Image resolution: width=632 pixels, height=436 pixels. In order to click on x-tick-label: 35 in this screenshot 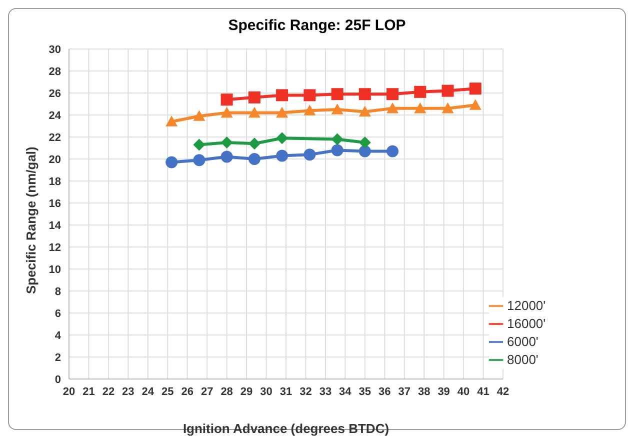, I will do `click(365, 392)`.